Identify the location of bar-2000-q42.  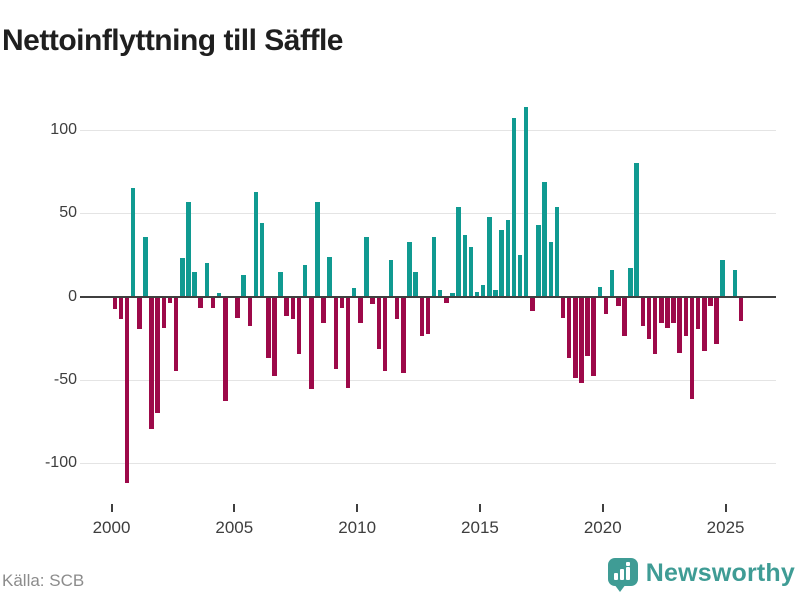
(372, 301).